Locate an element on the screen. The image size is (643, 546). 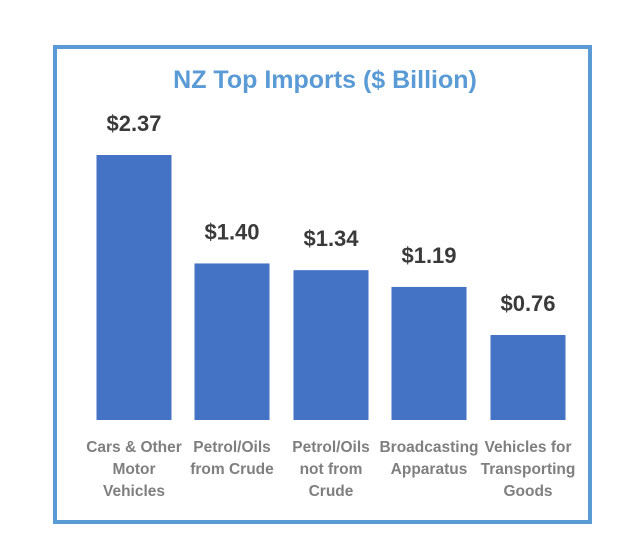
category-label-line: Goods is located at coordinates (527, 491).